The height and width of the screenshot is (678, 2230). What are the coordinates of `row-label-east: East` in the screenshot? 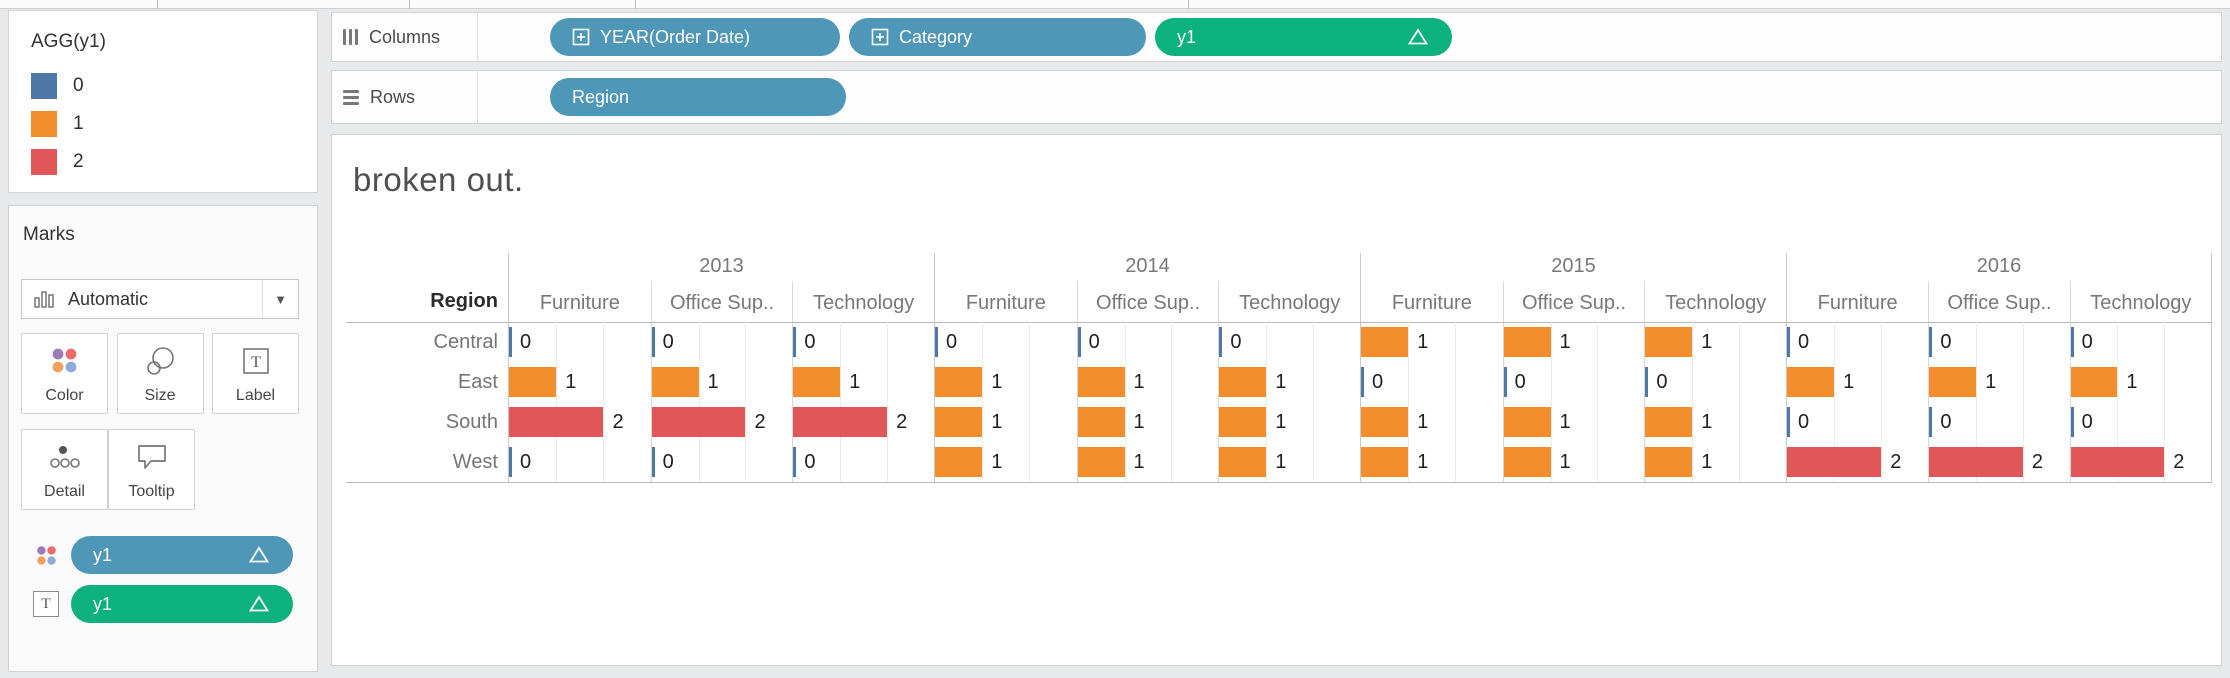 It's located at (477, 382).